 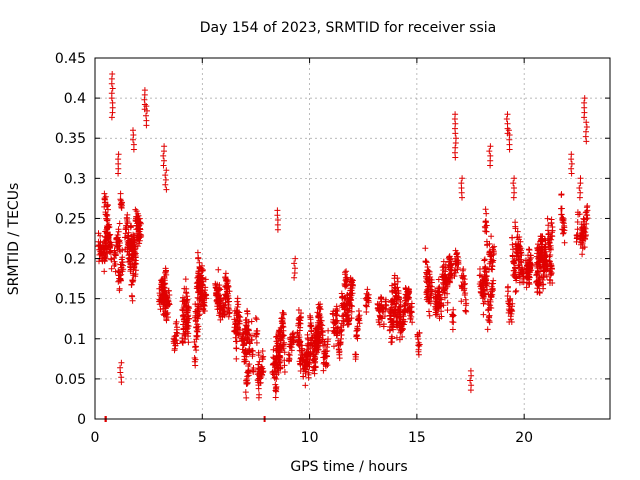 I want to click on y-tick-label: 0.15, so click(x=70, y=300).